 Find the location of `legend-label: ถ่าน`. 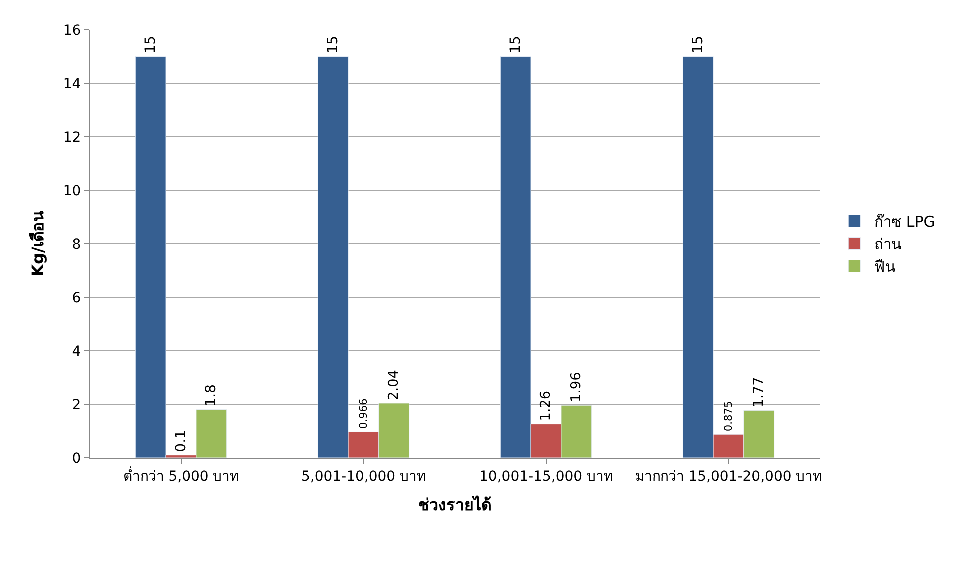

legend-label: ถ่าน is located at coordinates (888, 245).